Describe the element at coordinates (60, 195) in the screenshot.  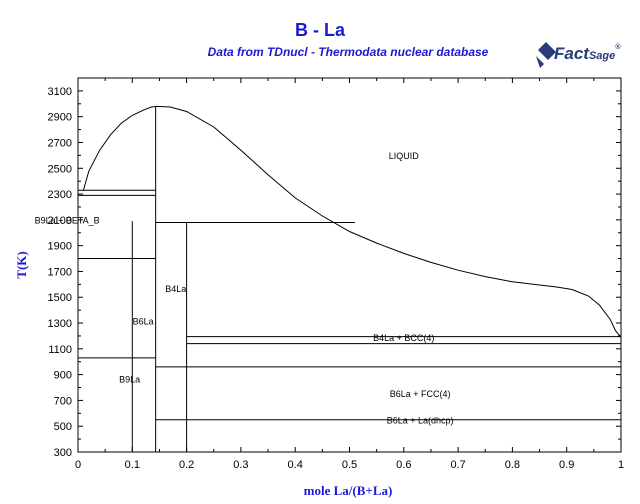
I see `y-tick-label: 2300` at that location.